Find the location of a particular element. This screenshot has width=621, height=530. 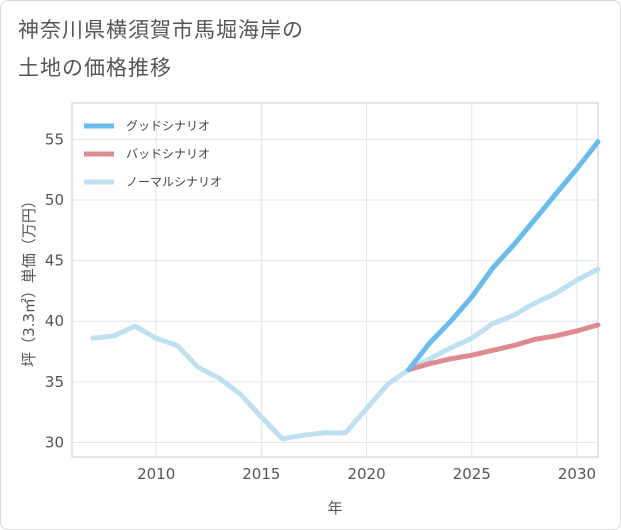

y-tick-label-50: 50 is located at coordinates (54, 200).